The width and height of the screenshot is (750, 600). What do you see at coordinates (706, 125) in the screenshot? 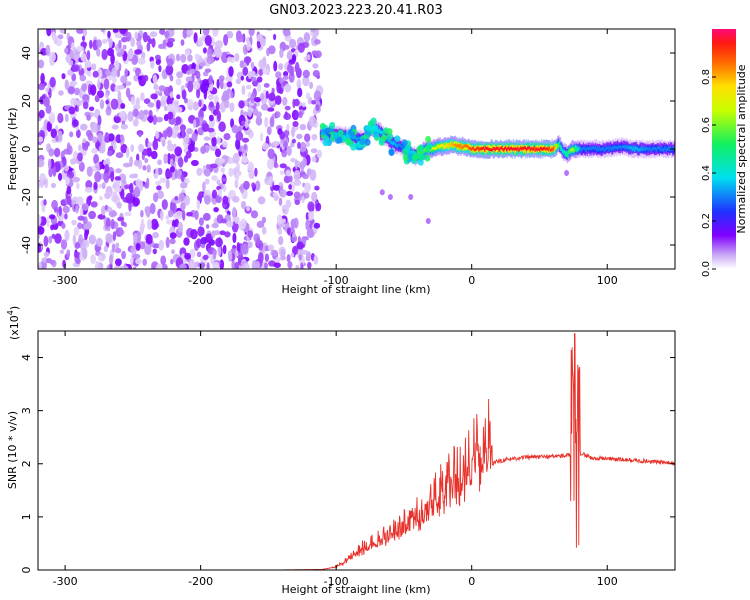
I see `colorbar-tick-label: 0.6` at bounding box center [706, 125].